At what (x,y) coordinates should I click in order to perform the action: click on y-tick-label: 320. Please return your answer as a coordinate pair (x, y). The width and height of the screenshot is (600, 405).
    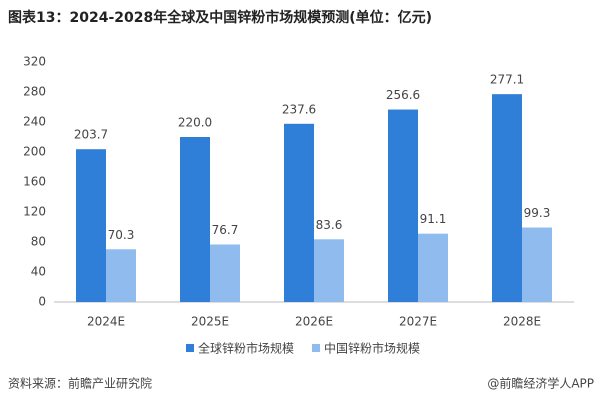
    Looking at the image, I should click on (34, 62).